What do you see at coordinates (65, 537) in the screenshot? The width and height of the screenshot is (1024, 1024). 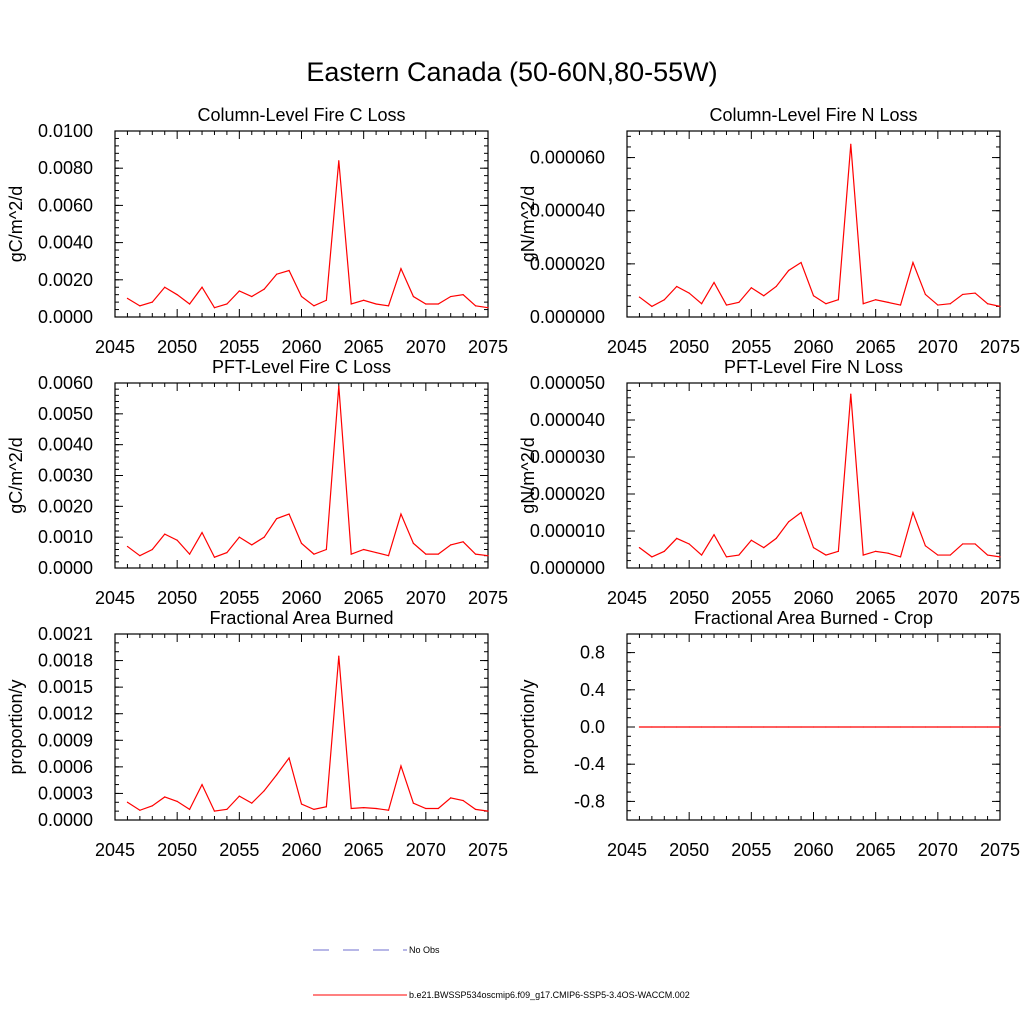 I see `y-tick-label: 0.0010` at bounding box center [65, 537].